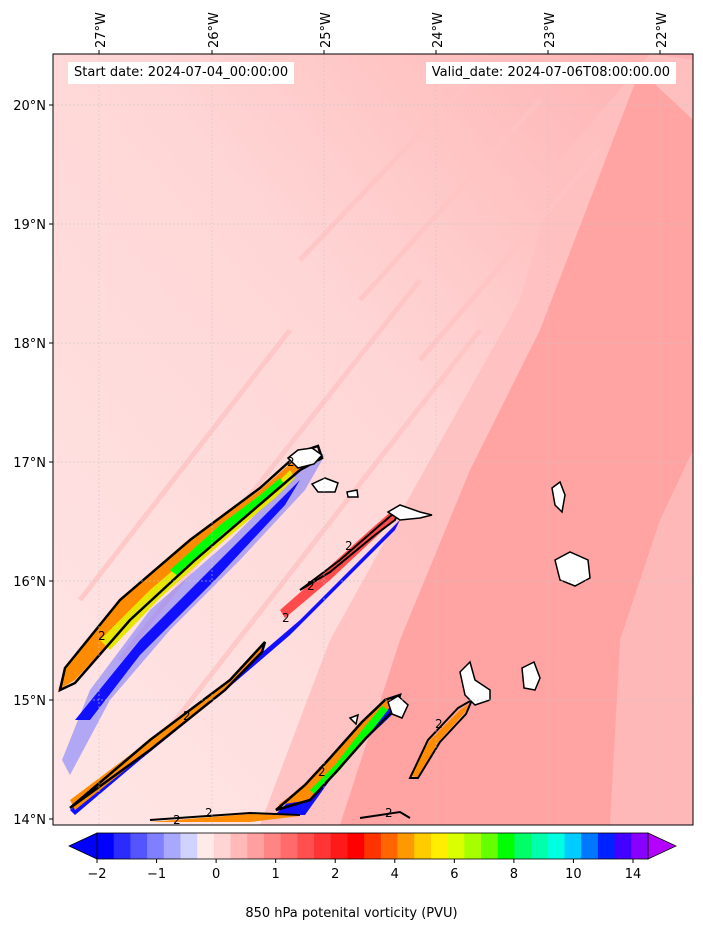  What do you see at coordinates (550, 73) in the screenshot?
I see `valid-date-label: Valid_date: 2024-07-06T08:00:00.00` at bounding box center [550, 73].